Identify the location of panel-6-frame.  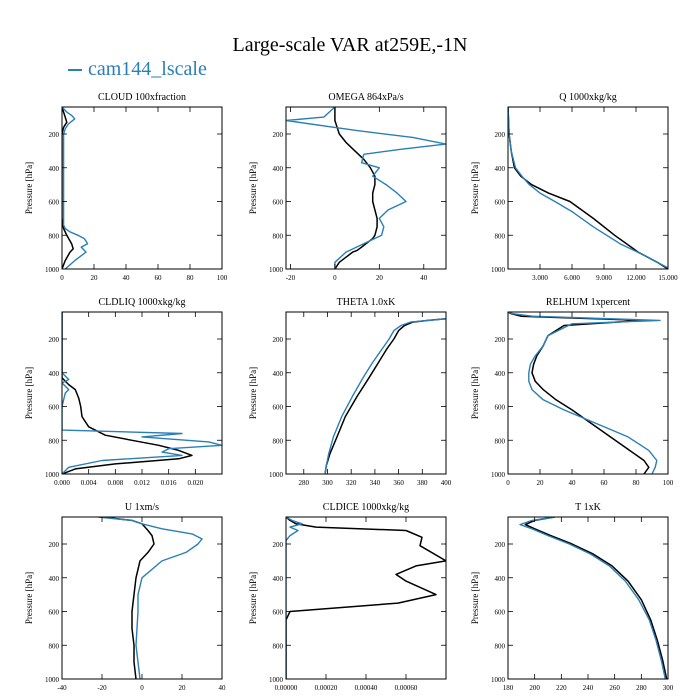
(588, 393).